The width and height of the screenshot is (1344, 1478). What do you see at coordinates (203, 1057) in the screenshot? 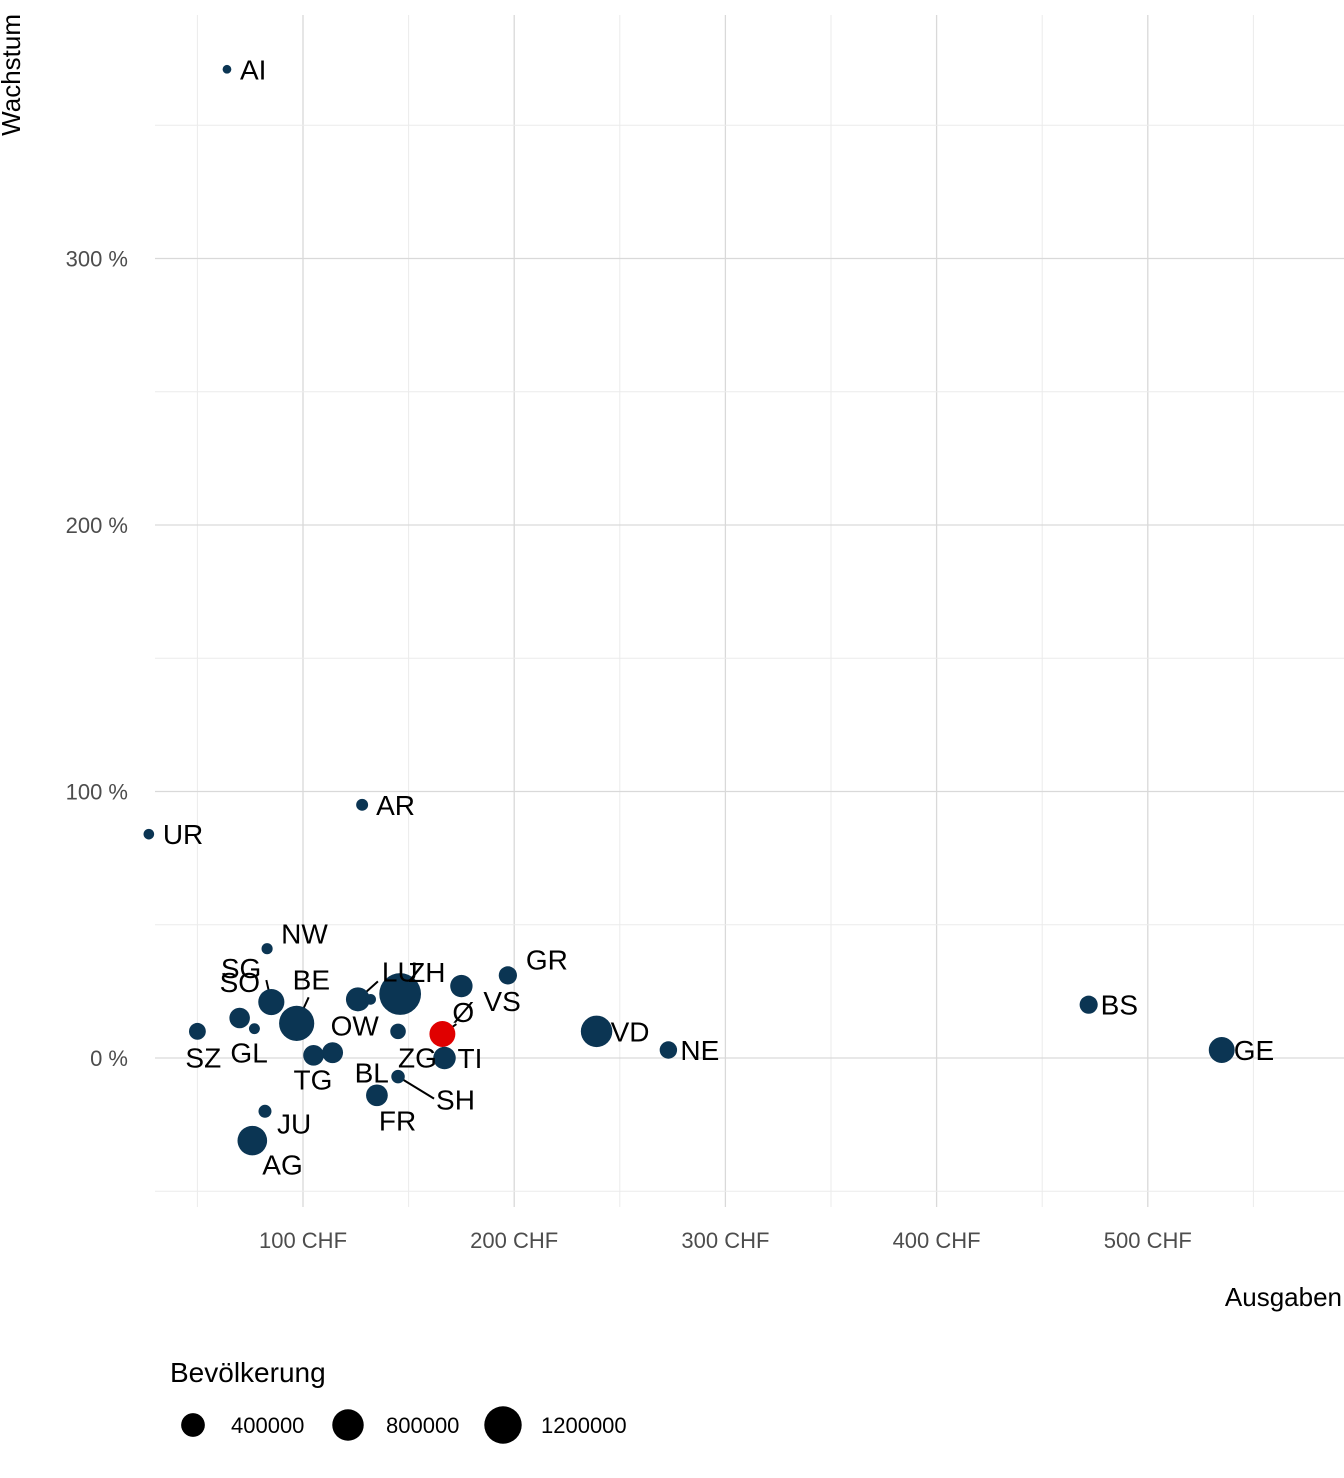
I see `data-label: SZ` at bounding box center [203, 1057].